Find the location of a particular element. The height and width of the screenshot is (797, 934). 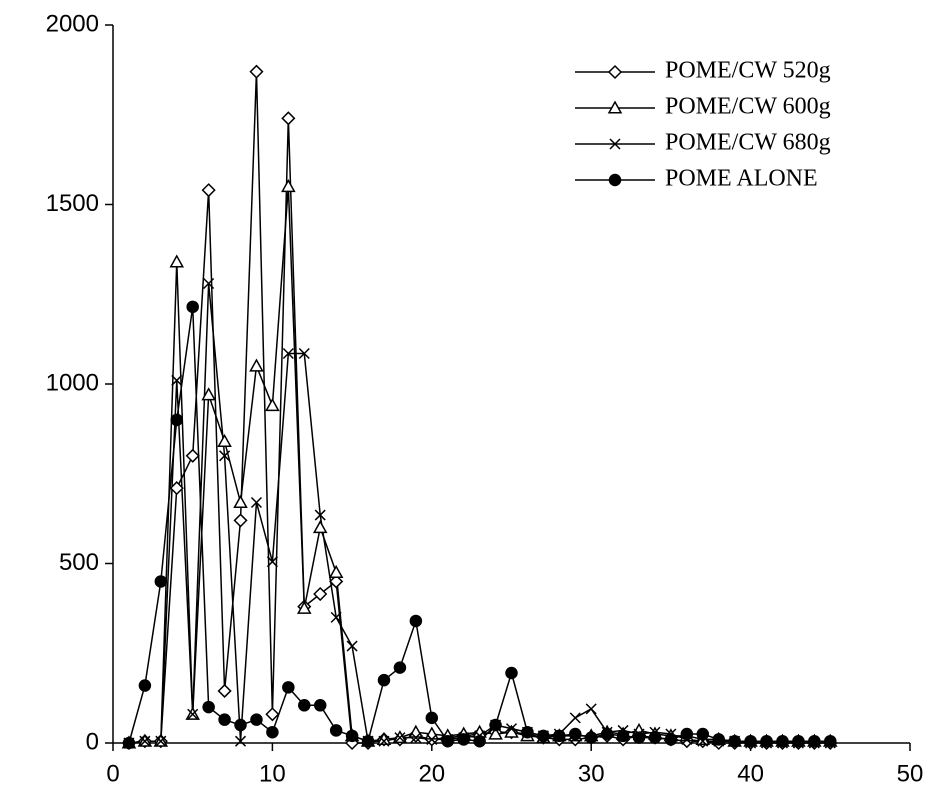

x-tick-label: 20 is located at coordinates (431, 773).